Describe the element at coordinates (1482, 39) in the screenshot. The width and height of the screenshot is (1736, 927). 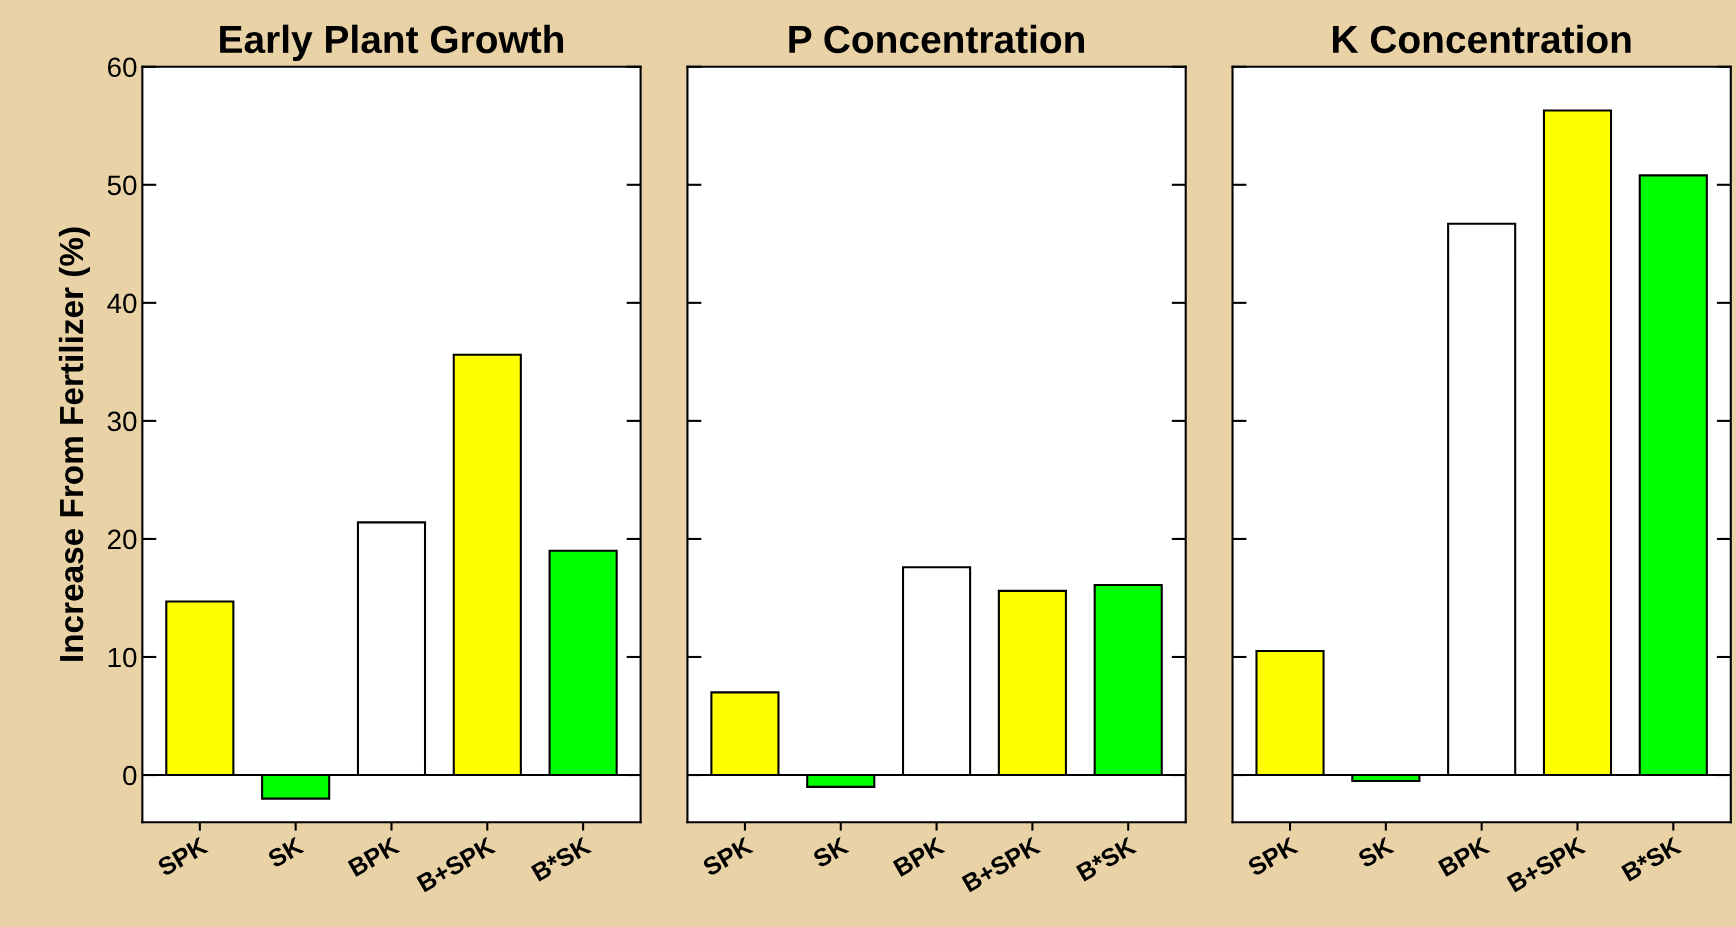
I see `chart-title: K Concentration` at that location.